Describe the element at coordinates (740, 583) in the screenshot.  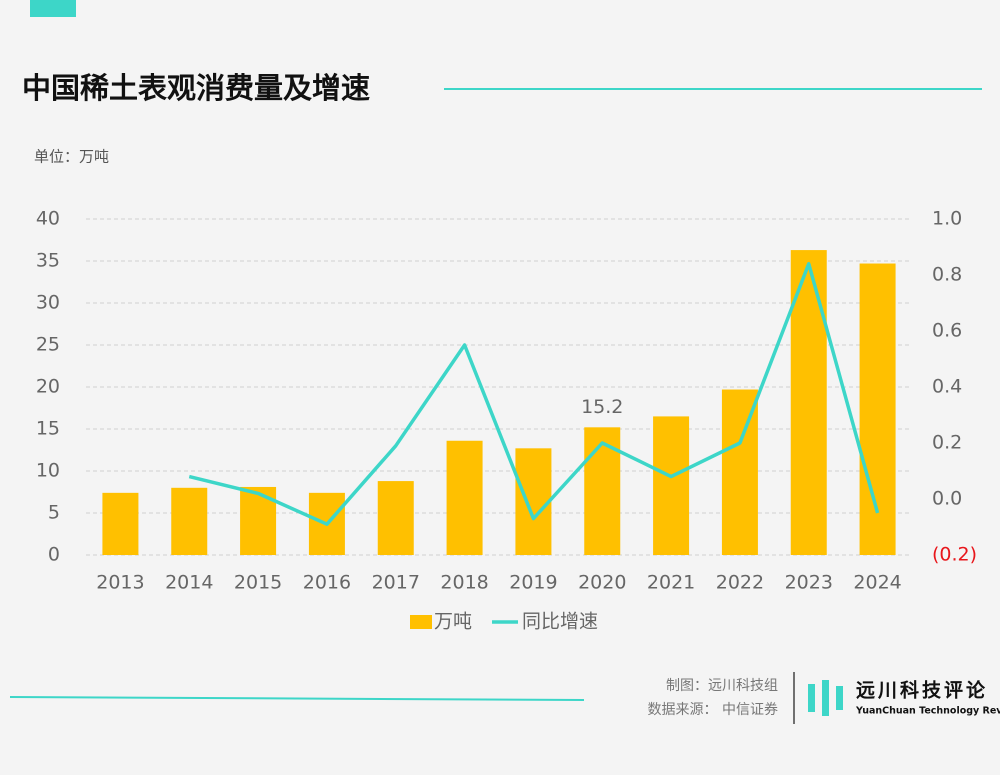
I see `x-tick-label: 2022` at that location.